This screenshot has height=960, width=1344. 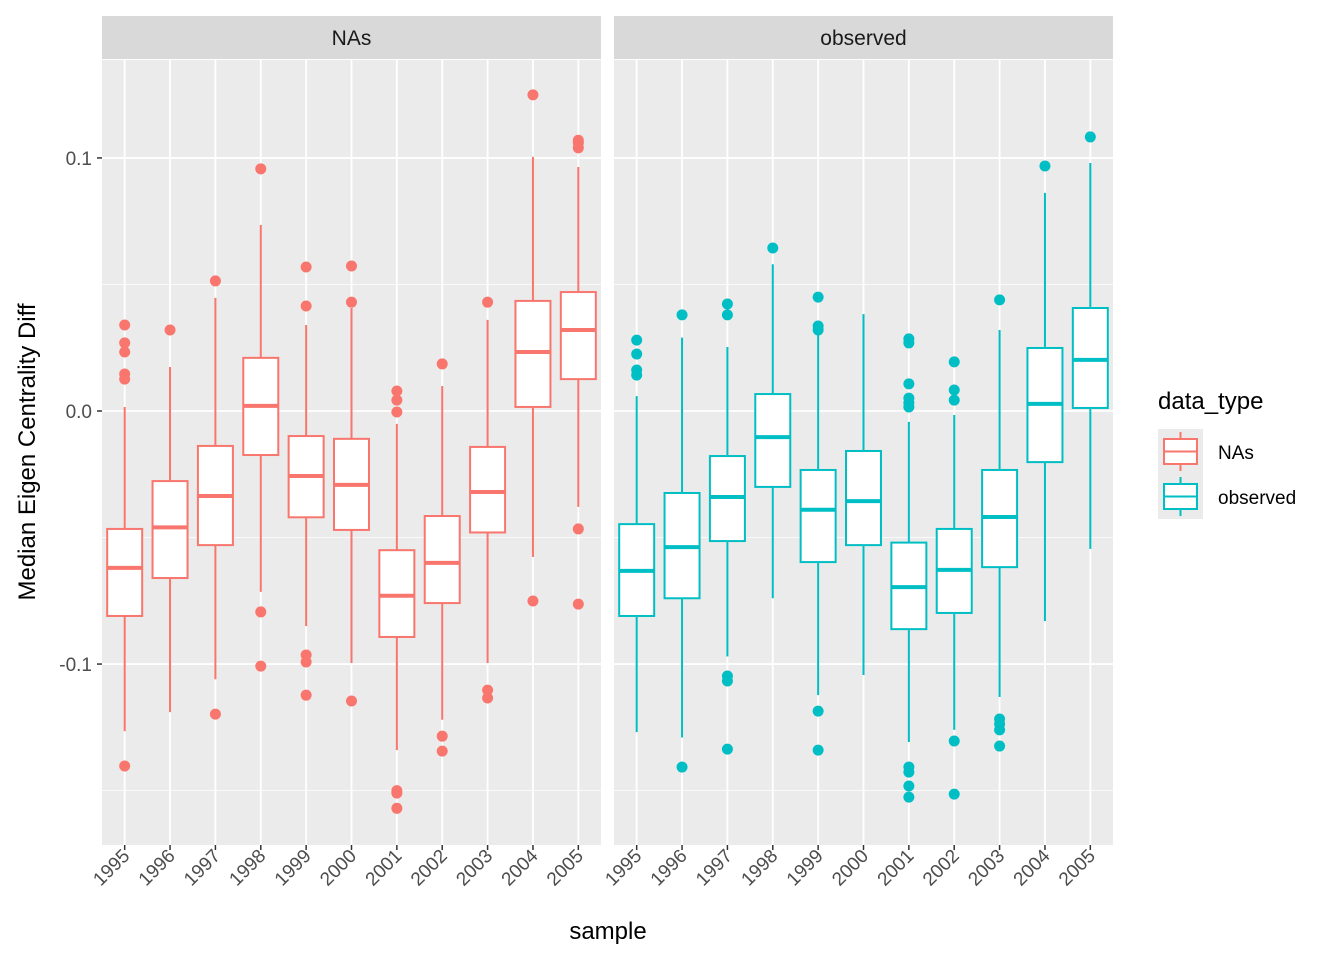 I want to click on x-tick-label: 2000, so click(x=338, y=868).